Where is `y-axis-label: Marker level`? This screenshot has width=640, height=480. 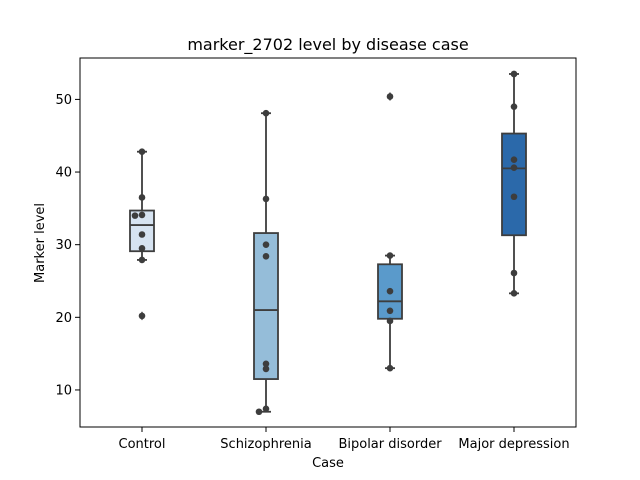 y-axis-label: Marker level is located at coordinates (40, 243).